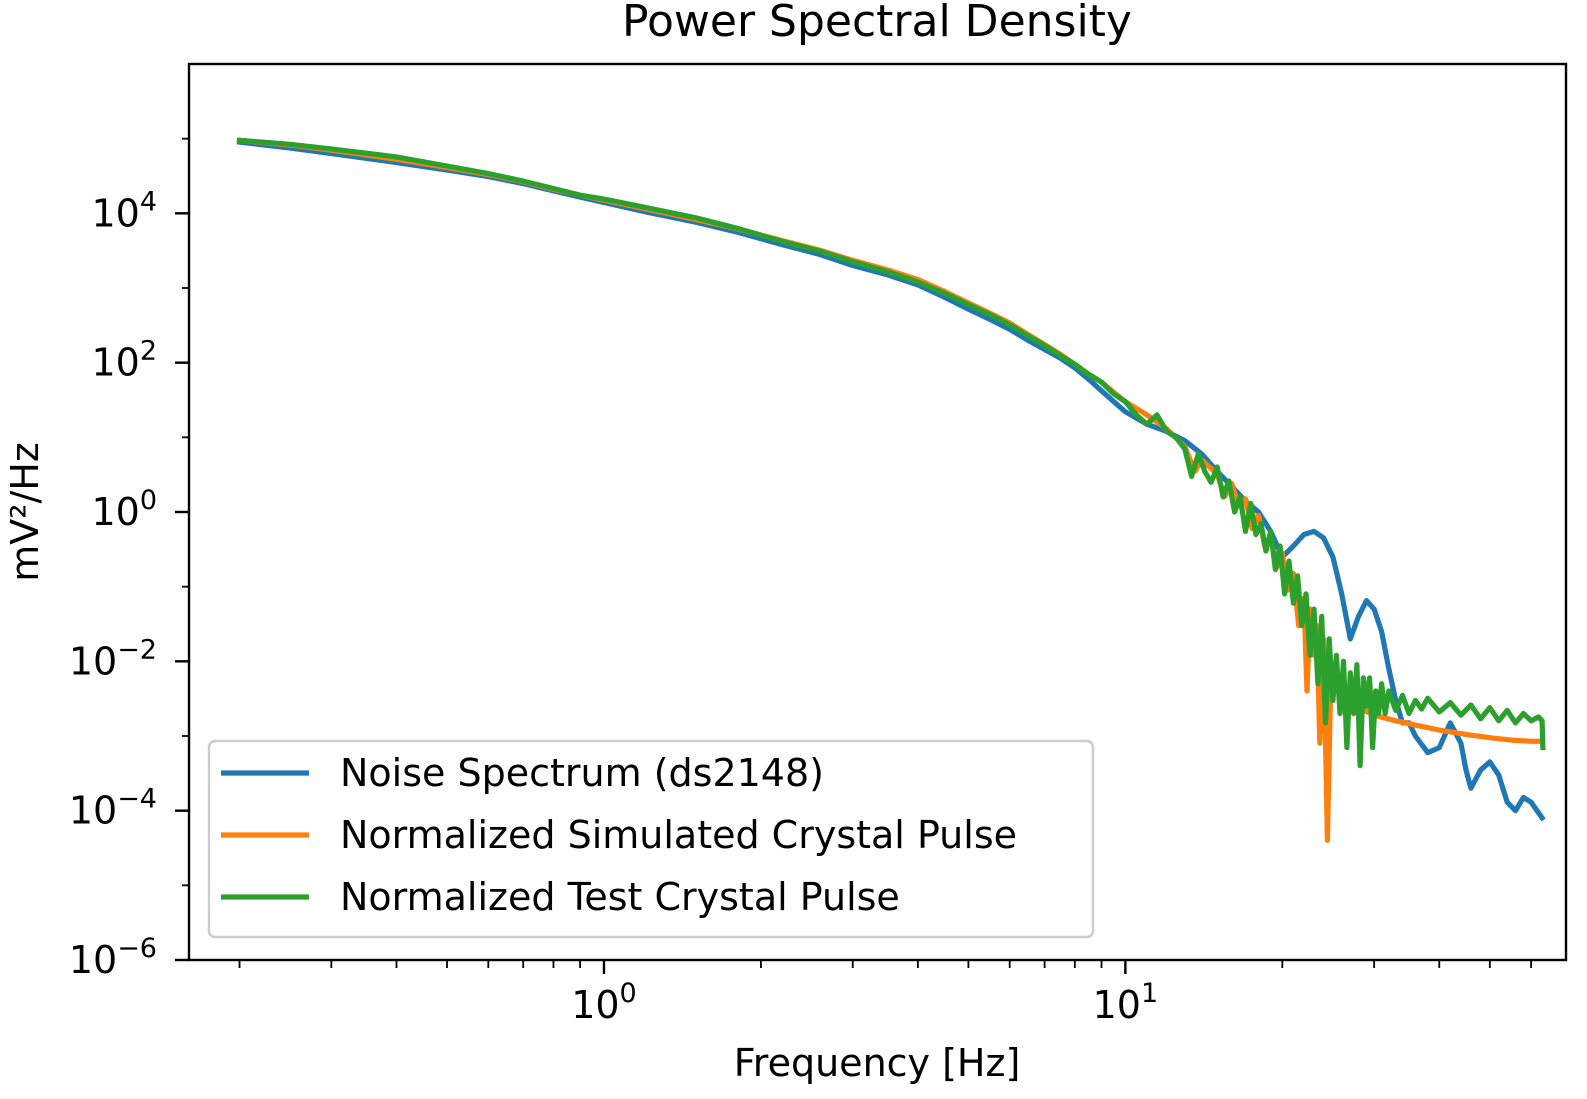 The image size is (1587, 1099). Describe the element at coordinates (113, 957) in the screenshot. I see `y-tick-label-6: 10⁻⁶` at that location.